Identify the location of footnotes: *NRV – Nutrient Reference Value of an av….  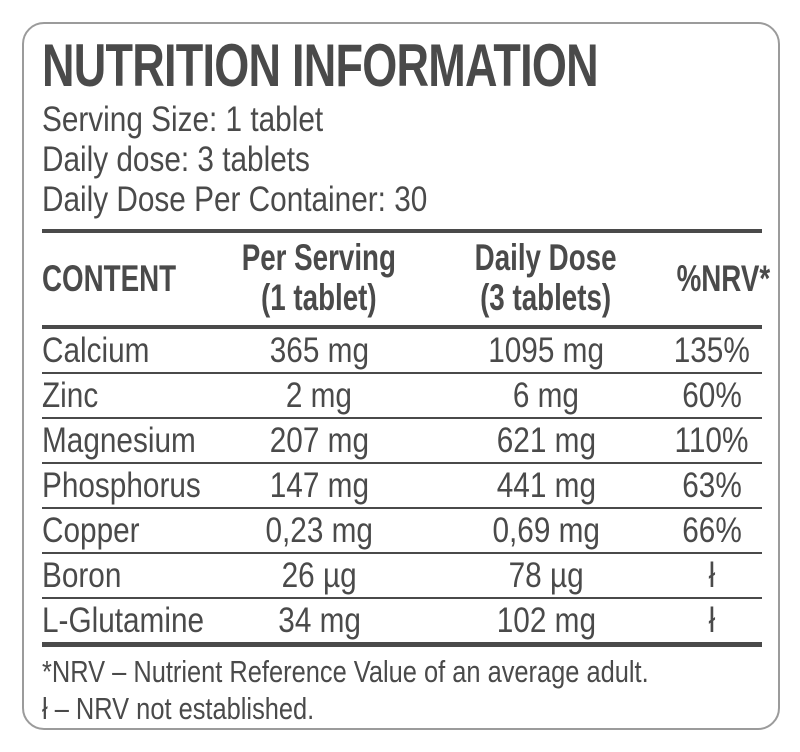
(402, 690).